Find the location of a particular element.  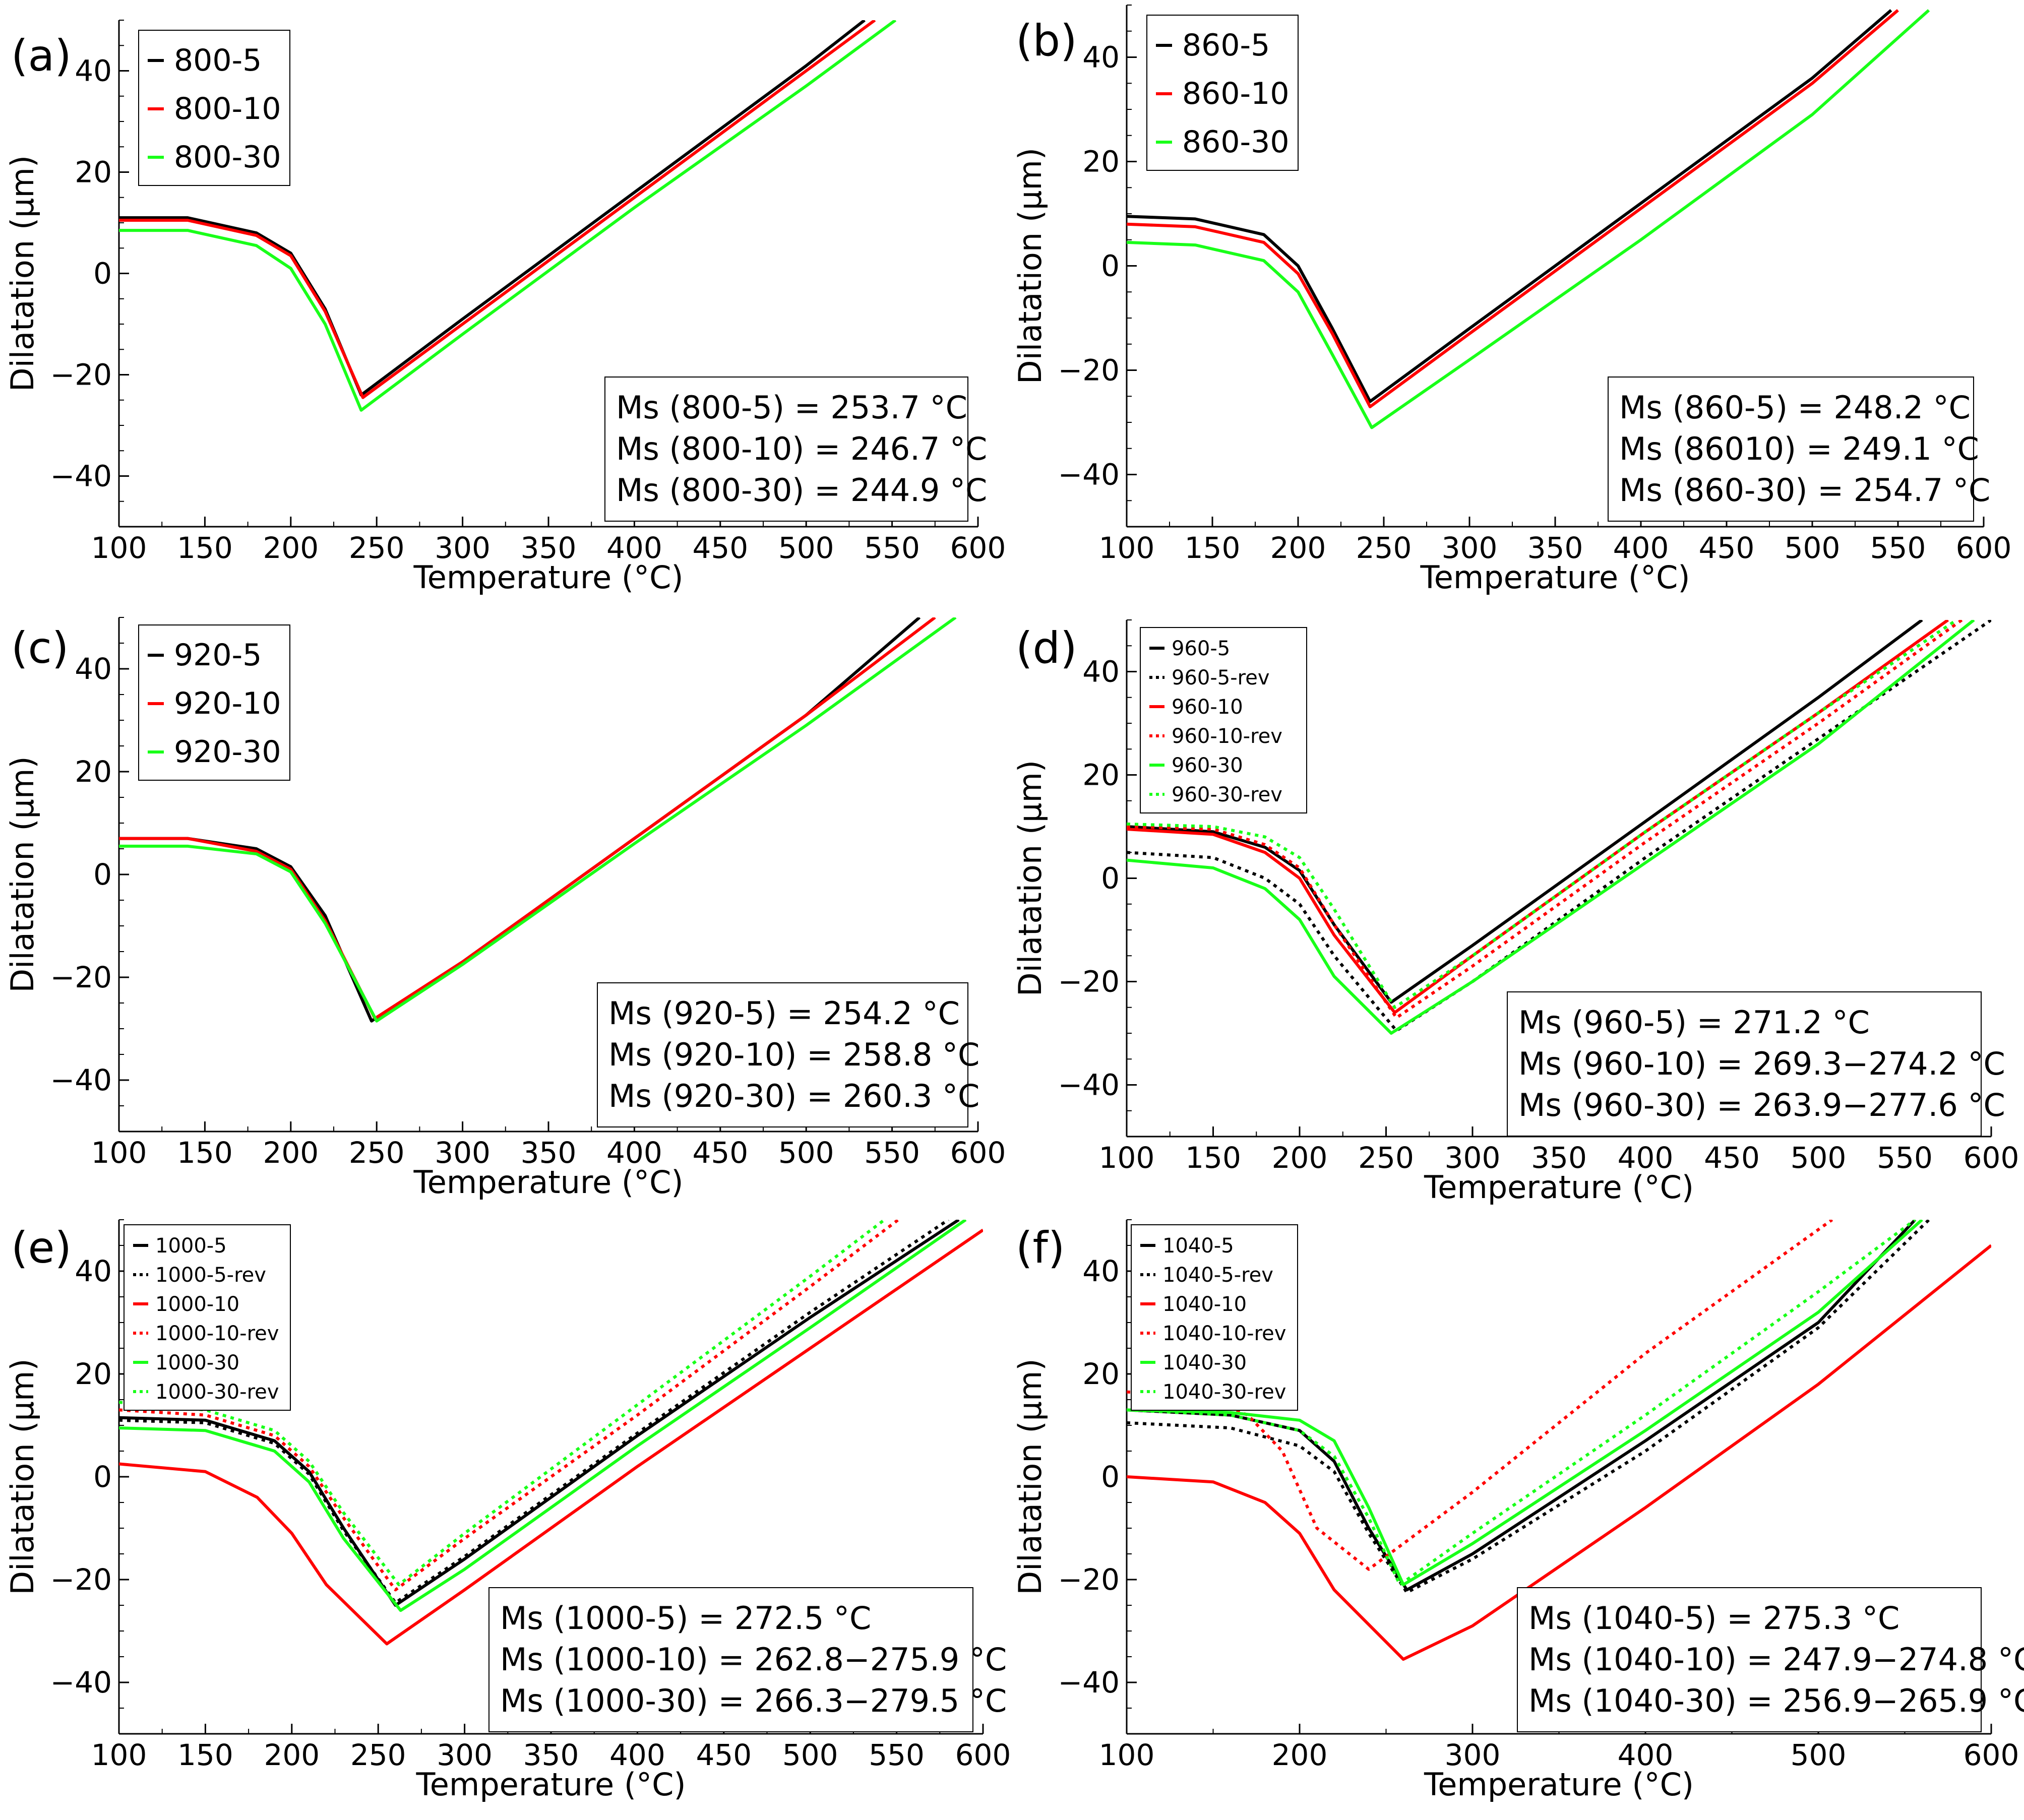

panel-label: (d) is located at coordinates (1046, 648).